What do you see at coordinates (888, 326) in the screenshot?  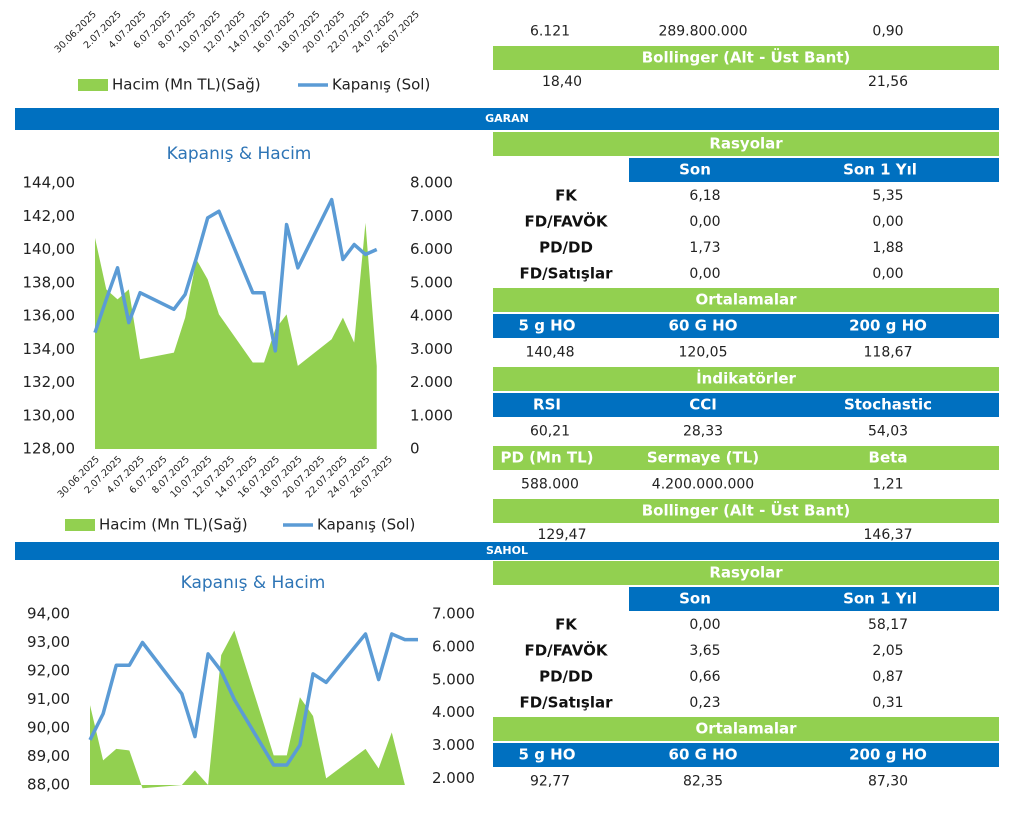 I see `table-cell: 200 g HO` at bounding box center [888, 326].